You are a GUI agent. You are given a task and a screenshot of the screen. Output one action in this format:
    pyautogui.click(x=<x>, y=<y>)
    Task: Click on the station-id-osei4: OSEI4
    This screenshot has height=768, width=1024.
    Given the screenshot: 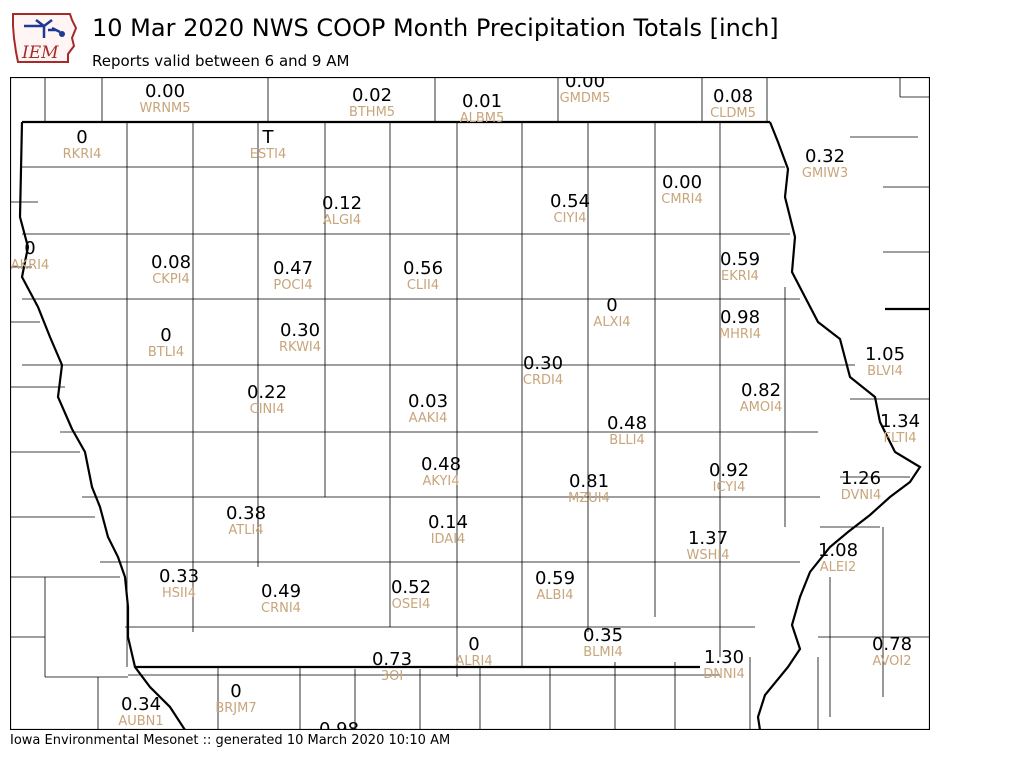 What is the action you would take?
    pyautogui.click(x=411, y=604)
    